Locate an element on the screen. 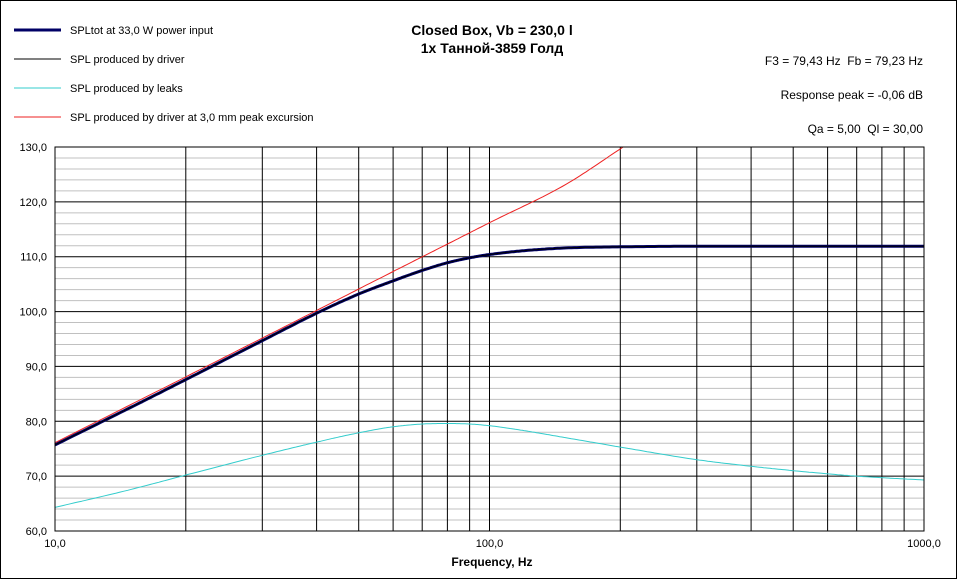 Image resolution: width=957 pixels, height=583 pixels. legend-label-2: SPL produced by leaks is located at coordinates (126, 89).